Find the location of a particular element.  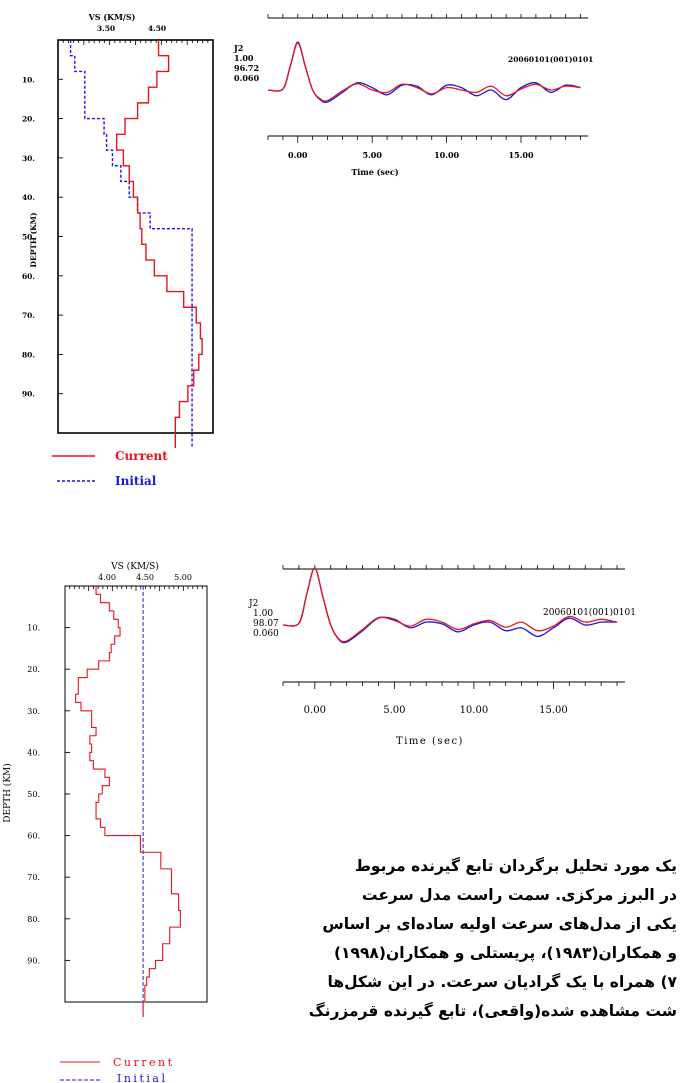

top-vs-axis-label: VS (KM/S) is located at coordinates (112, 17).